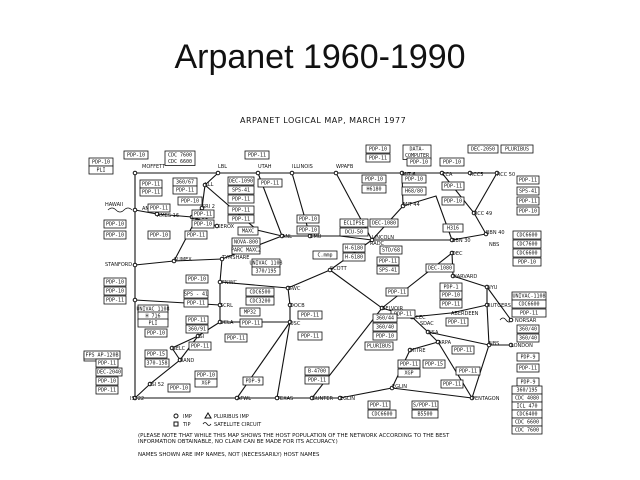 Image resolution: width=640 pixels, height=480 pixels. Describe the element at coordinates (265, 167) in the screenshot. I see `site-label-utah: UTAH` at that location.